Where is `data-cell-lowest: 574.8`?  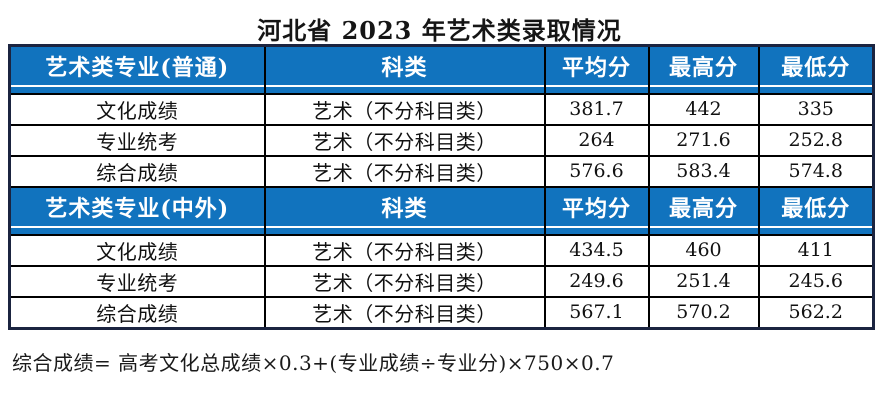
data-cell-lowest: 574.8 is located at coordinates (816, 171).